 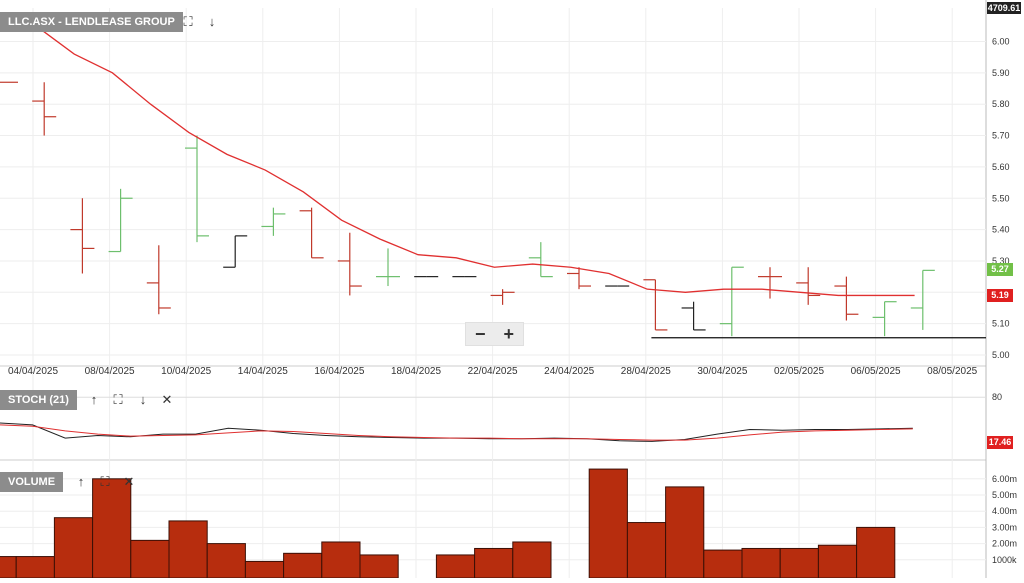 What do you see at coordinates (1001, 136) in the screenshot?
I see `y-tick-label: 5.70` at bounding box center [1001, 136].